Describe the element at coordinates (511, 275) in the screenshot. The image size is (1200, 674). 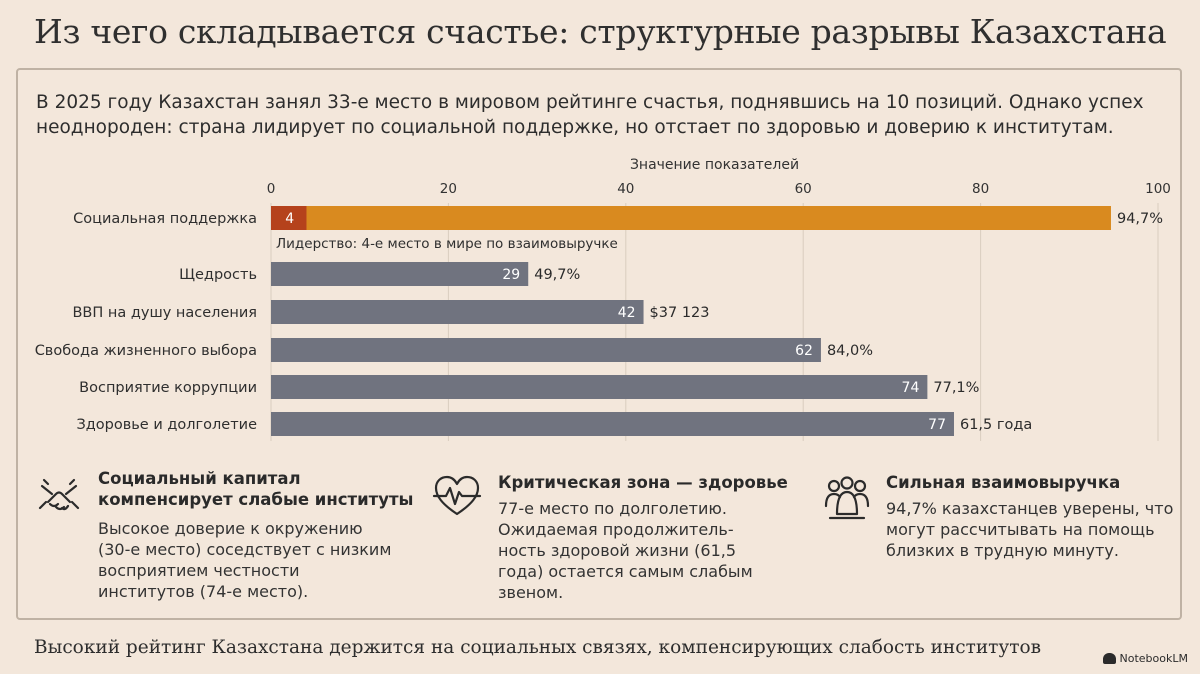
I see `rank-label: 29` at that location.